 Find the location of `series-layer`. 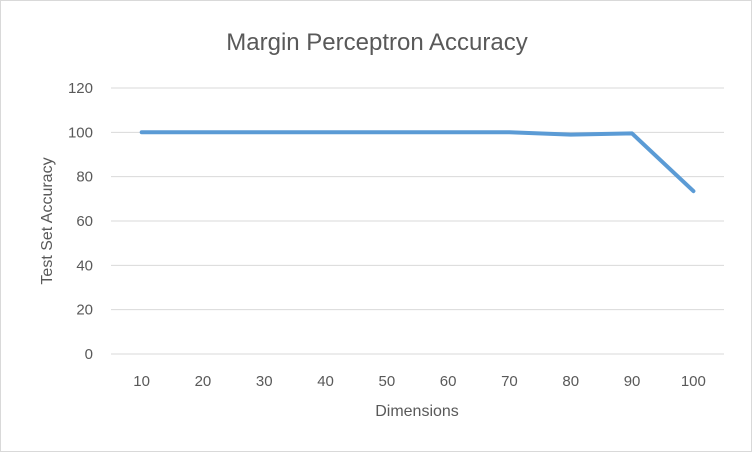

series-layer is located at coordinates (417, 162).